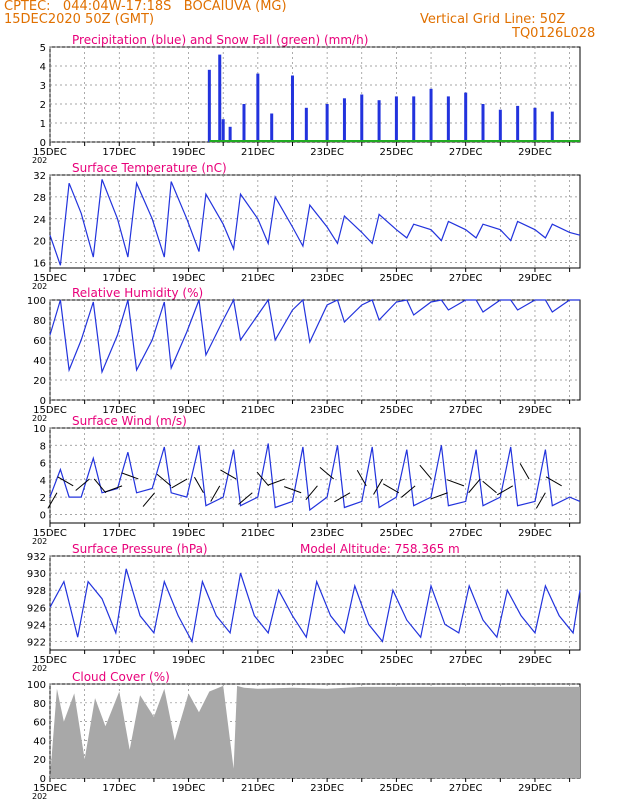 Image resolution: width=618 pixels, height=800 pixels. Describe the element at coordinates (36, 574) in the screenshot. I see `y-tick-label: 930` at that location.